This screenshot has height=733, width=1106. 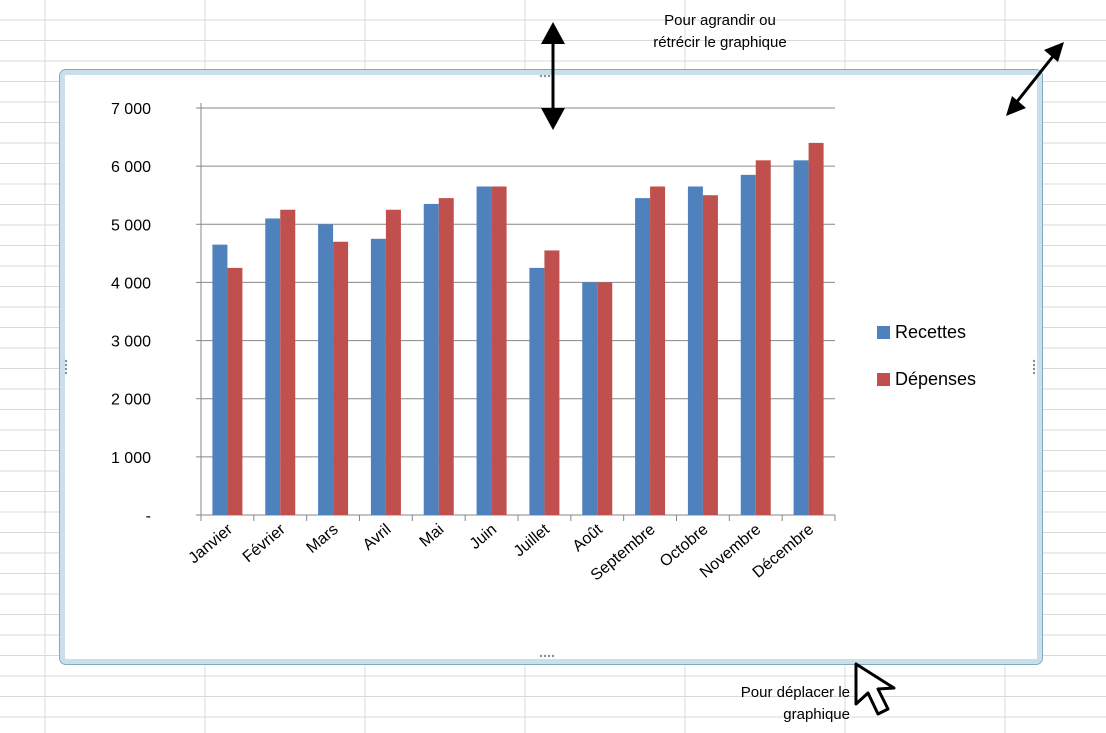 I want to click on mouse-cursor-icon, so click(x=875, y=689).